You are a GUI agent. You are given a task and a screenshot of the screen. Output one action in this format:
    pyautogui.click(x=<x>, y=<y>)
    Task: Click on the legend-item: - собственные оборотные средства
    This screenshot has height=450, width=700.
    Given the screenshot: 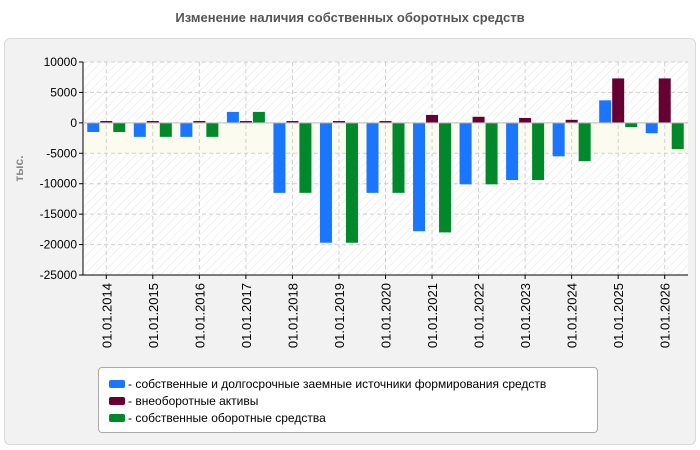 What is the action you would take?
    pyautogui.click(x=353, y=417)
    